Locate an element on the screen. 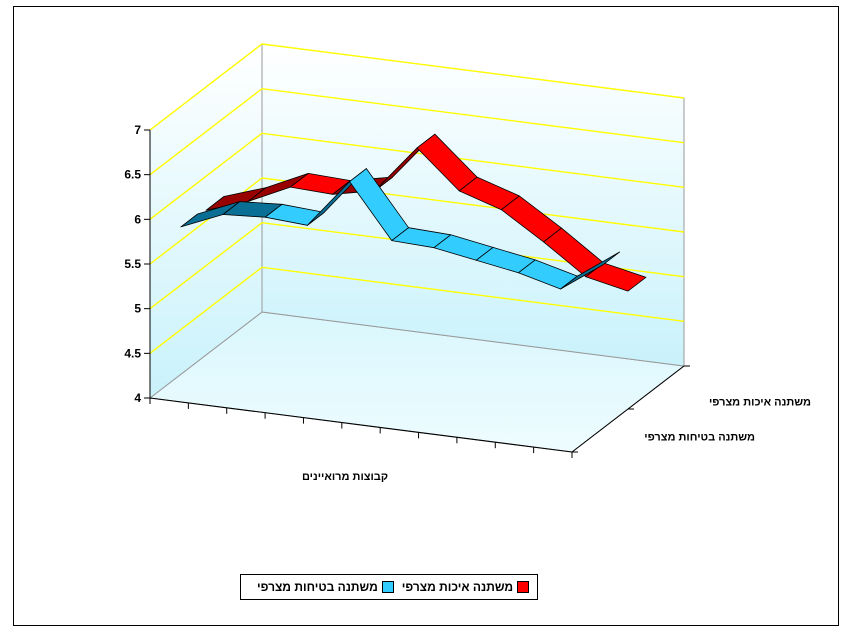  legend-item-safety: משתנה בטיחות מצרפי is located at coordinates (325, 587).